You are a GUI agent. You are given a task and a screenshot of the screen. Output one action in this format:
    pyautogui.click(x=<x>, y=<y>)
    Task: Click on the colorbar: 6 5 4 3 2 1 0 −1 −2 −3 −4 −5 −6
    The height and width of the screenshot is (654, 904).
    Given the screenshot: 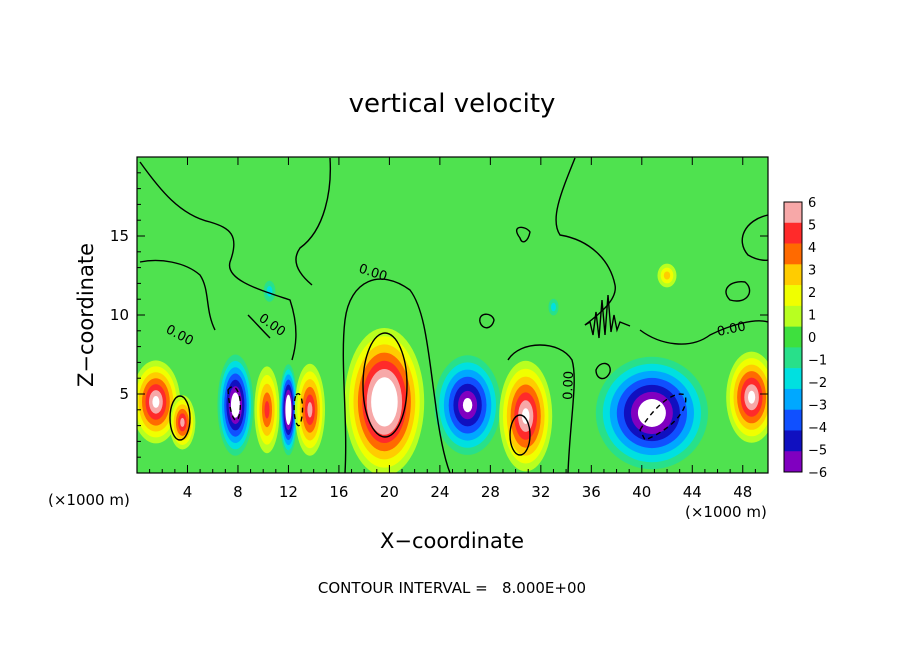 What is the action you would take?
    pyautogui.click(x=805, y=338)
    